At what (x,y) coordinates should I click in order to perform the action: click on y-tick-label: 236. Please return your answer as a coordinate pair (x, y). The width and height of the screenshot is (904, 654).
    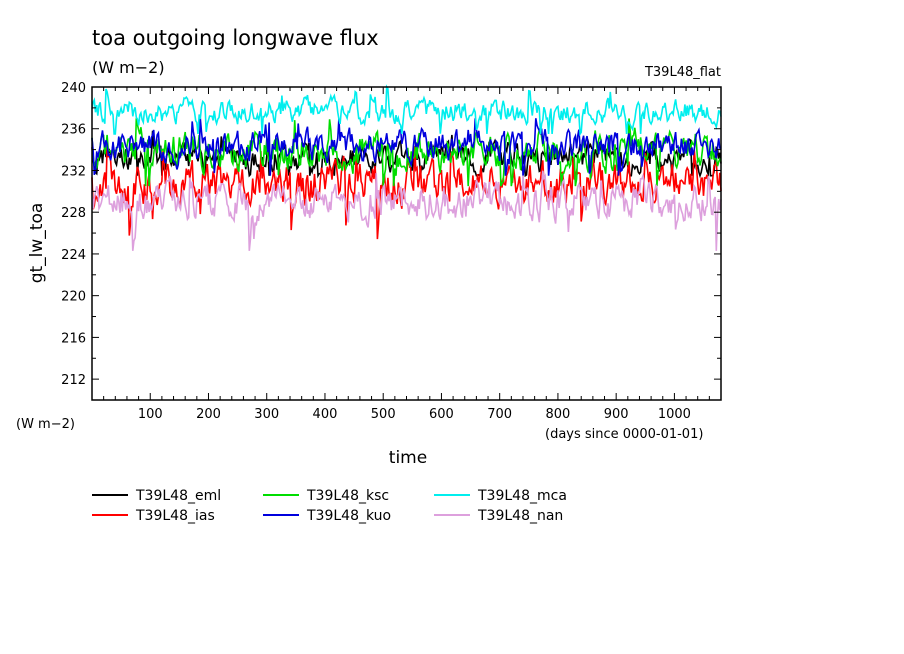
    Looking at the image, I should click on (73, 130).